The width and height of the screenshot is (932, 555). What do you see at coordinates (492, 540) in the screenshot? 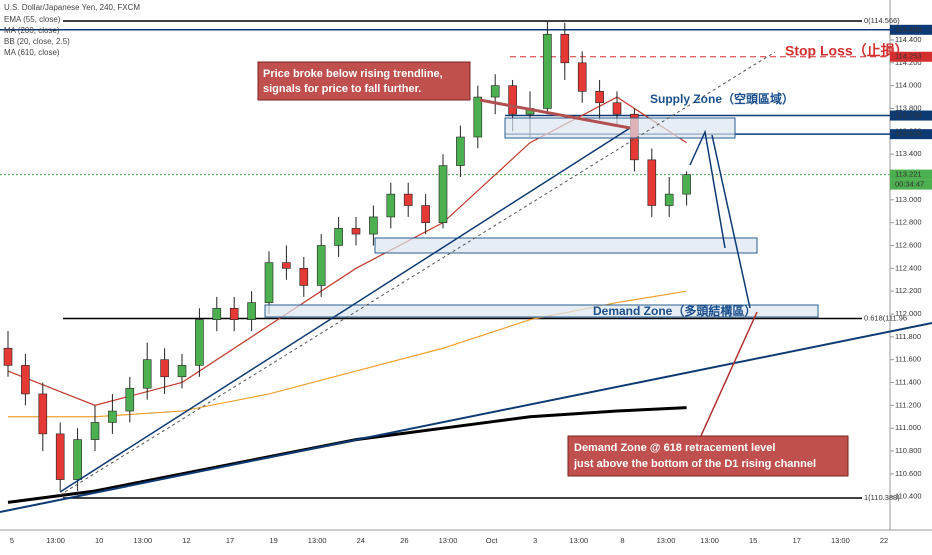
I see `x-tick-label: Oct` at bounding box center [492, 540].